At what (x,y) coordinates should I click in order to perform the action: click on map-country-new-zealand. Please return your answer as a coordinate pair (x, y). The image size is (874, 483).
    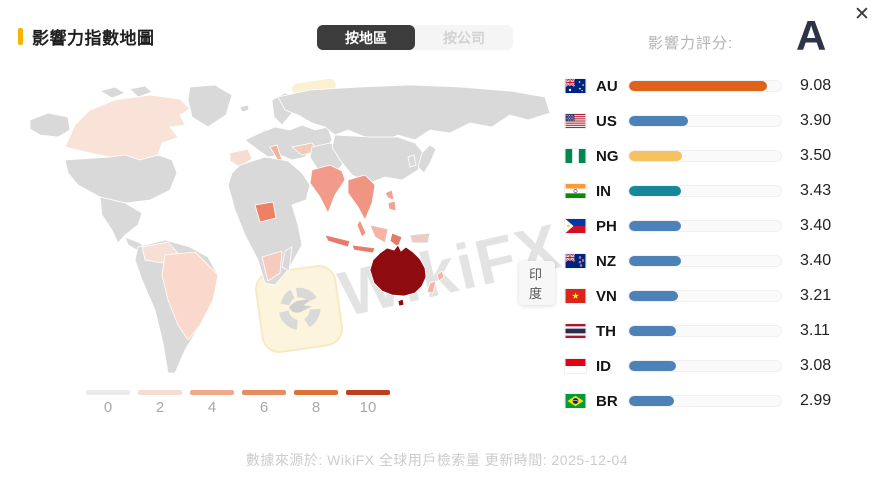
    Looking at the image, I should click on (435, 282).